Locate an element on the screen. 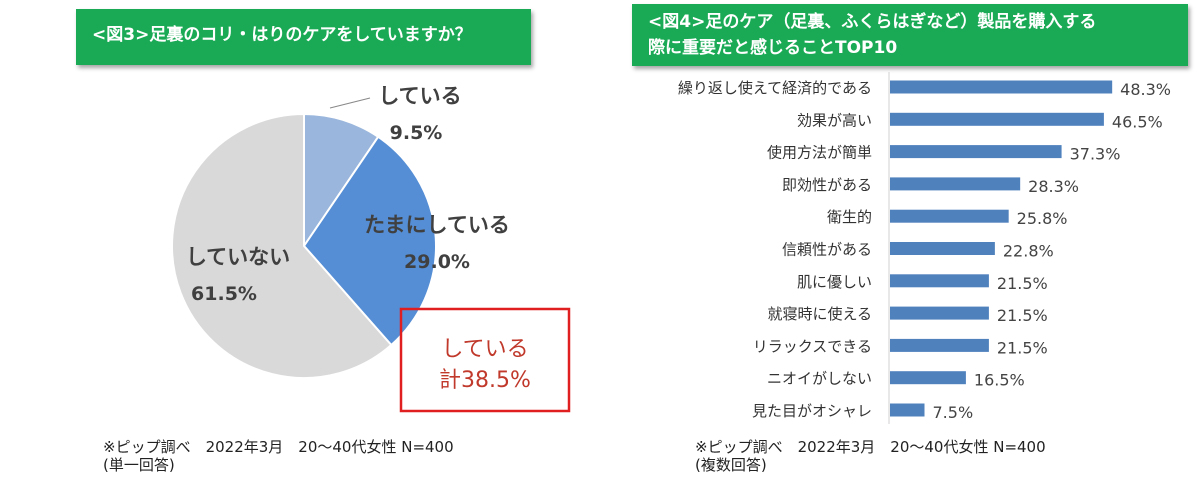  left-source-note: ※ピップ調べ 2022年3月 20～40代女性 N=400 (単一回答) is located at coordinates (278, 456).